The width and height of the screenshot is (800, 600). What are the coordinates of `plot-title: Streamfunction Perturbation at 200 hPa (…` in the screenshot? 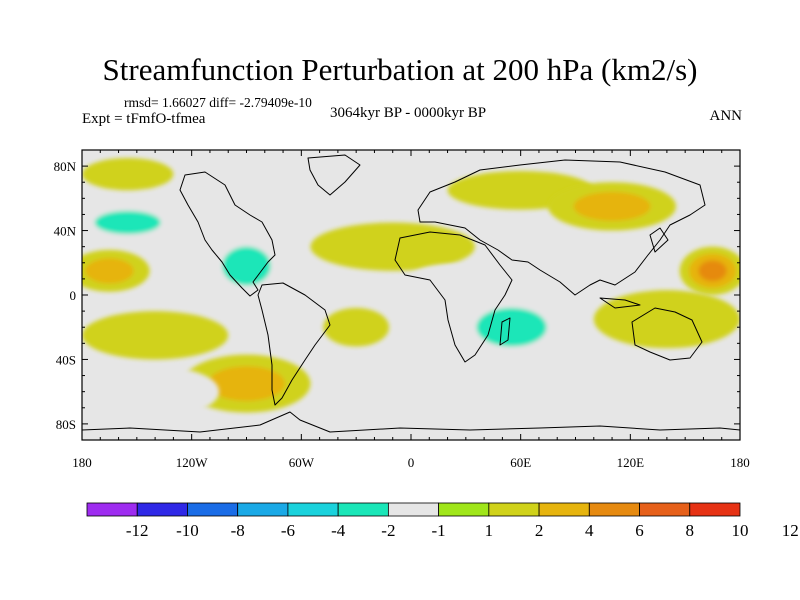 It's located at (400, 69).